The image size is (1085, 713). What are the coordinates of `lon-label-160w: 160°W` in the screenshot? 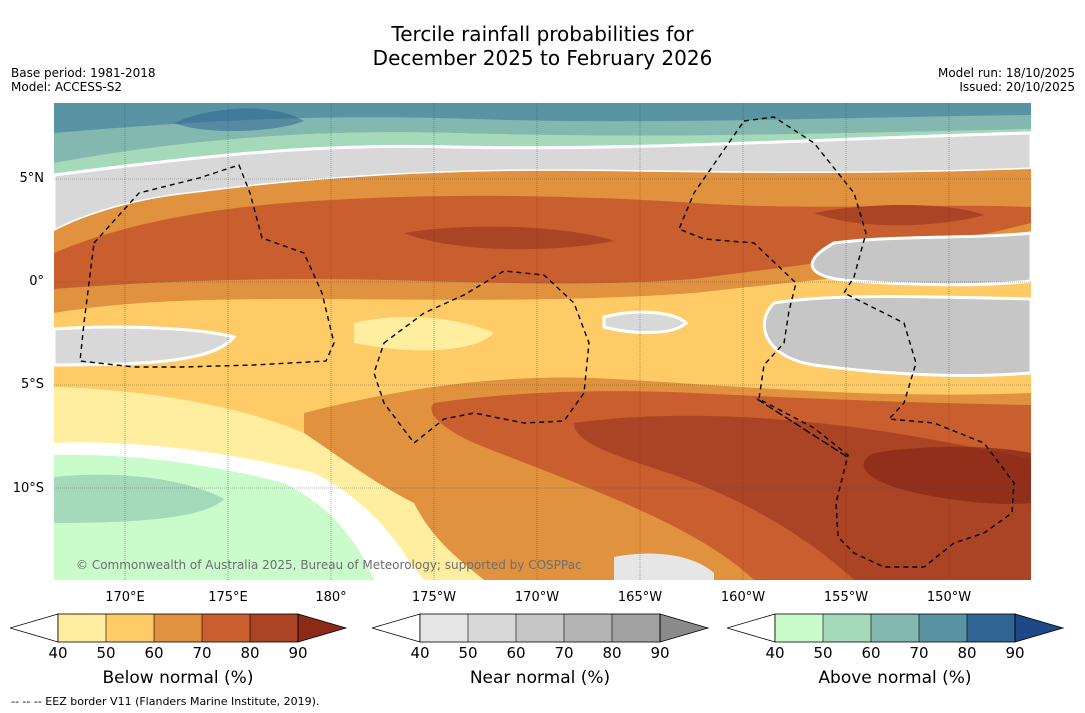 It's located at (743, 597).